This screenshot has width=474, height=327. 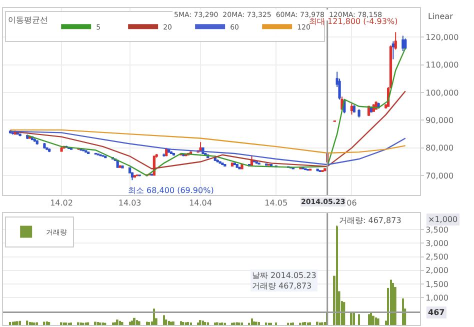 I want to click on x-tick-label: 14.05, so click(x=276, y=203).